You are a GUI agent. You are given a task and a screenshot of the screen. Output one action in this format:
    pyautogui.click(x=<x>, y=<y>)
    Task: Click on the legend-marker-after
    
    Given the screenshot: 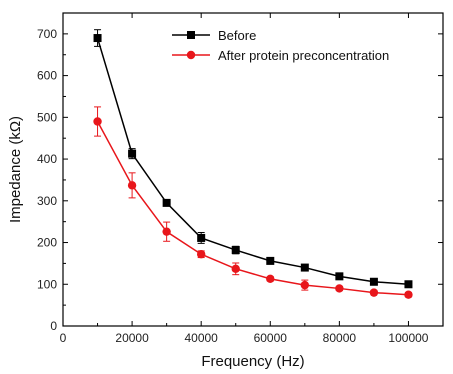 What is the action you would take?
    pyautogui.click(x=191, y=55)
    